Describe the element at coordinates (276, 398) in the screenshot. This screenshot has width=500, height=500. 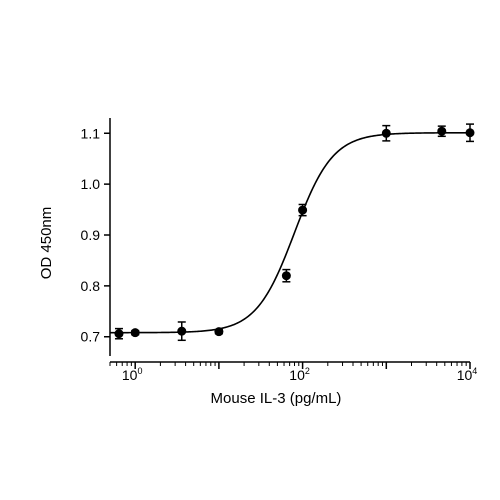
I see `x-axis-label: Mouse IL-3 (pg/mL)` at that location.